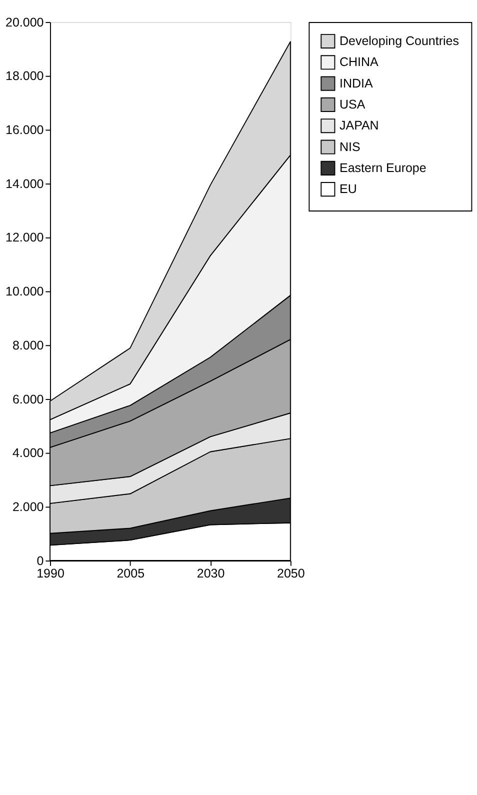  I want to click on y-tick-label: 14.000, so click(25, 183).